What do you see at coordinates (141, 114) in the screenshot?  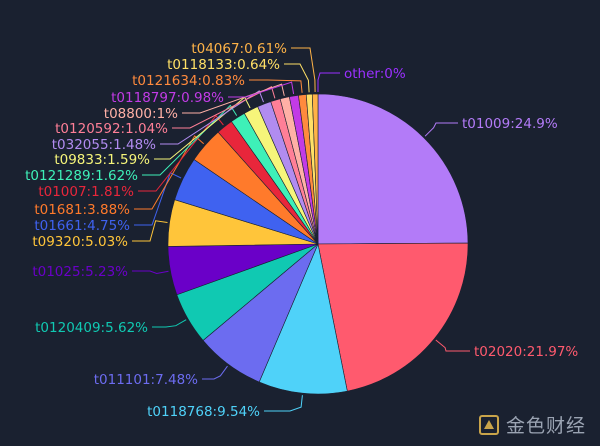 I see `slice-label: t08800:1%` at bounding box center [141, 114].